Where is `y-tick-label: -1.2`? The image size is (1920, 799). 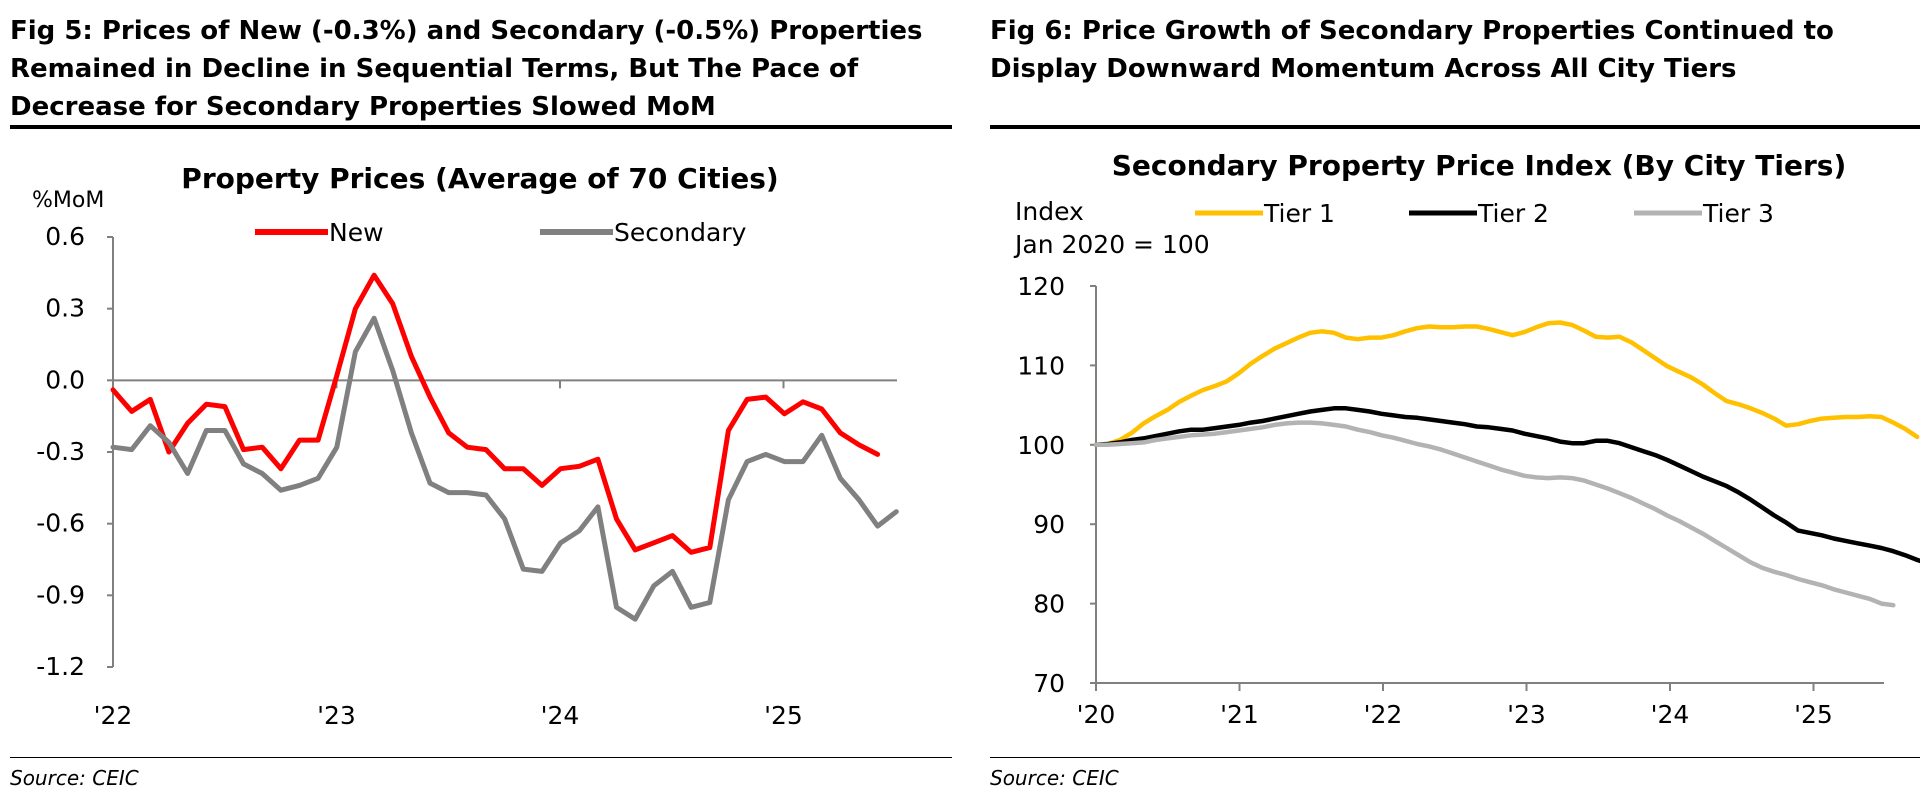
y-tick-label: -1.2 is located at coordinates (60, 666).